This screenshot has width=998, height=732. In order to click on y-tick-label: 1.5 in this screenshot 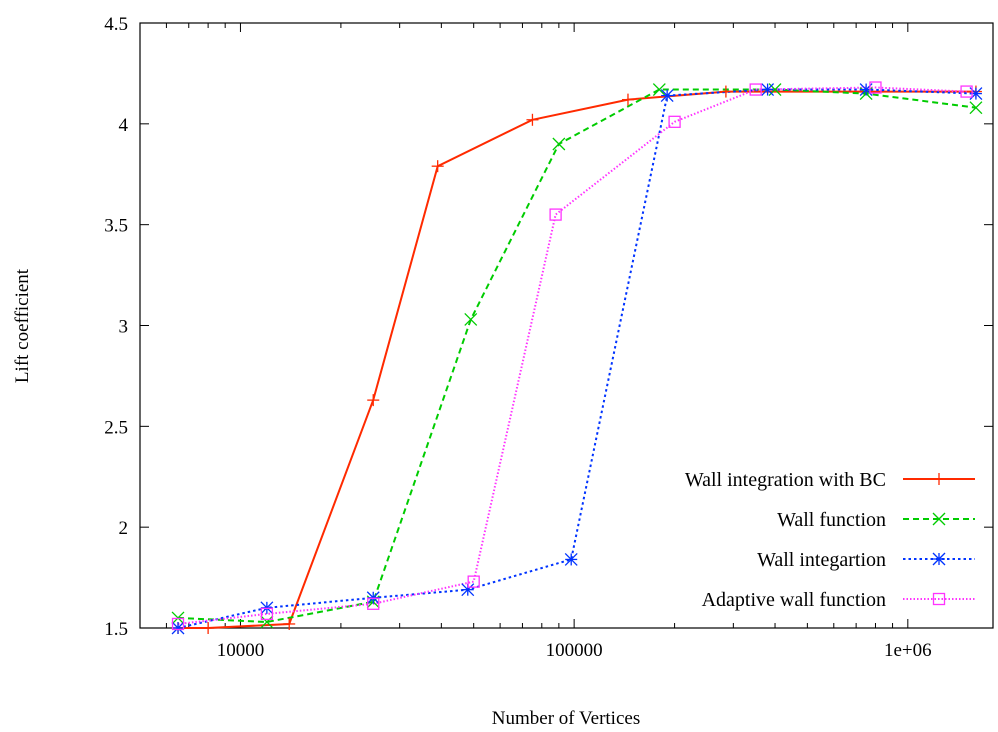, I will do `click(116, 629)`.